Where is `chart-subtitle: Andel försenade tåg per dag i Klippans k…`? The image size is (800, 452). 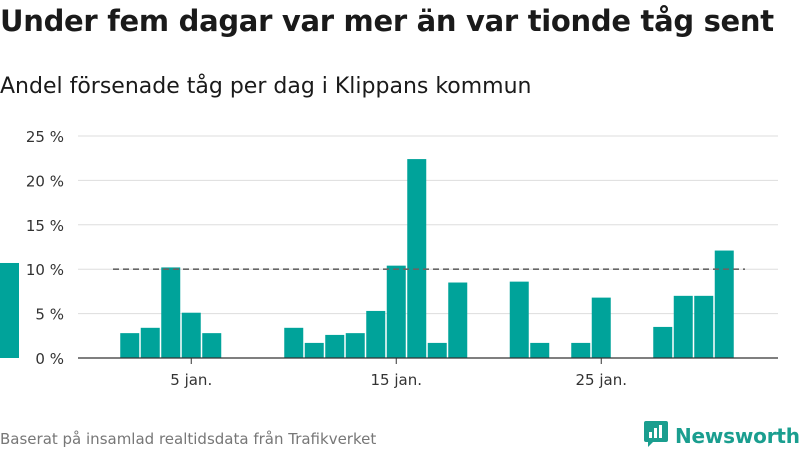
chart-subtitle: Andel försenade tåg per dag i Klippans k… is located at coordinates (266, 86).